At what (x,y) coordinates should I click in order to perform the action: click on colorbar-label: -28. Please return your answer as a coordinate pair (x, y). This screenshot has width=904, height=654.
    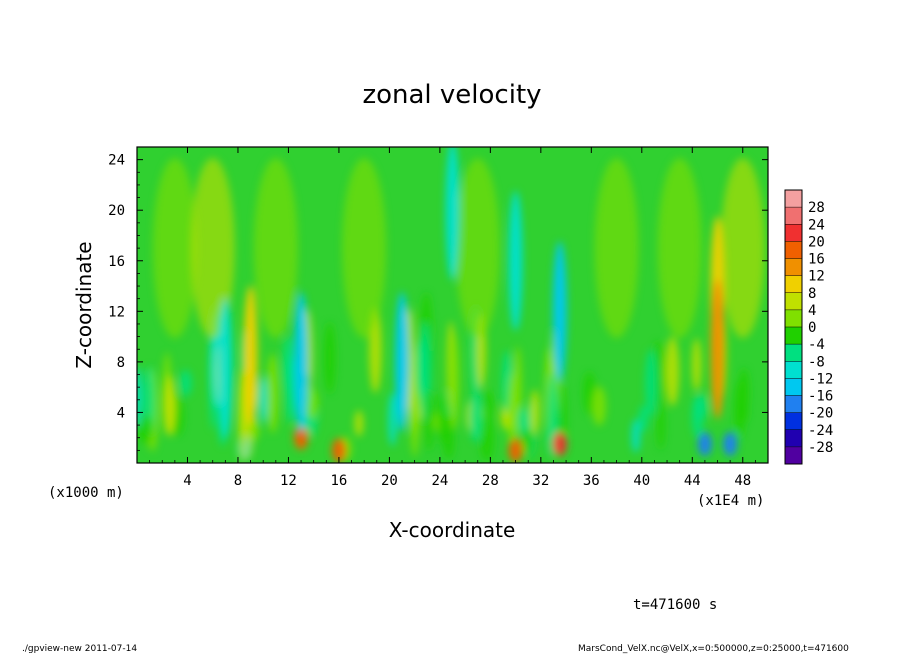
    Looking at the image, I should click on (820, 448).